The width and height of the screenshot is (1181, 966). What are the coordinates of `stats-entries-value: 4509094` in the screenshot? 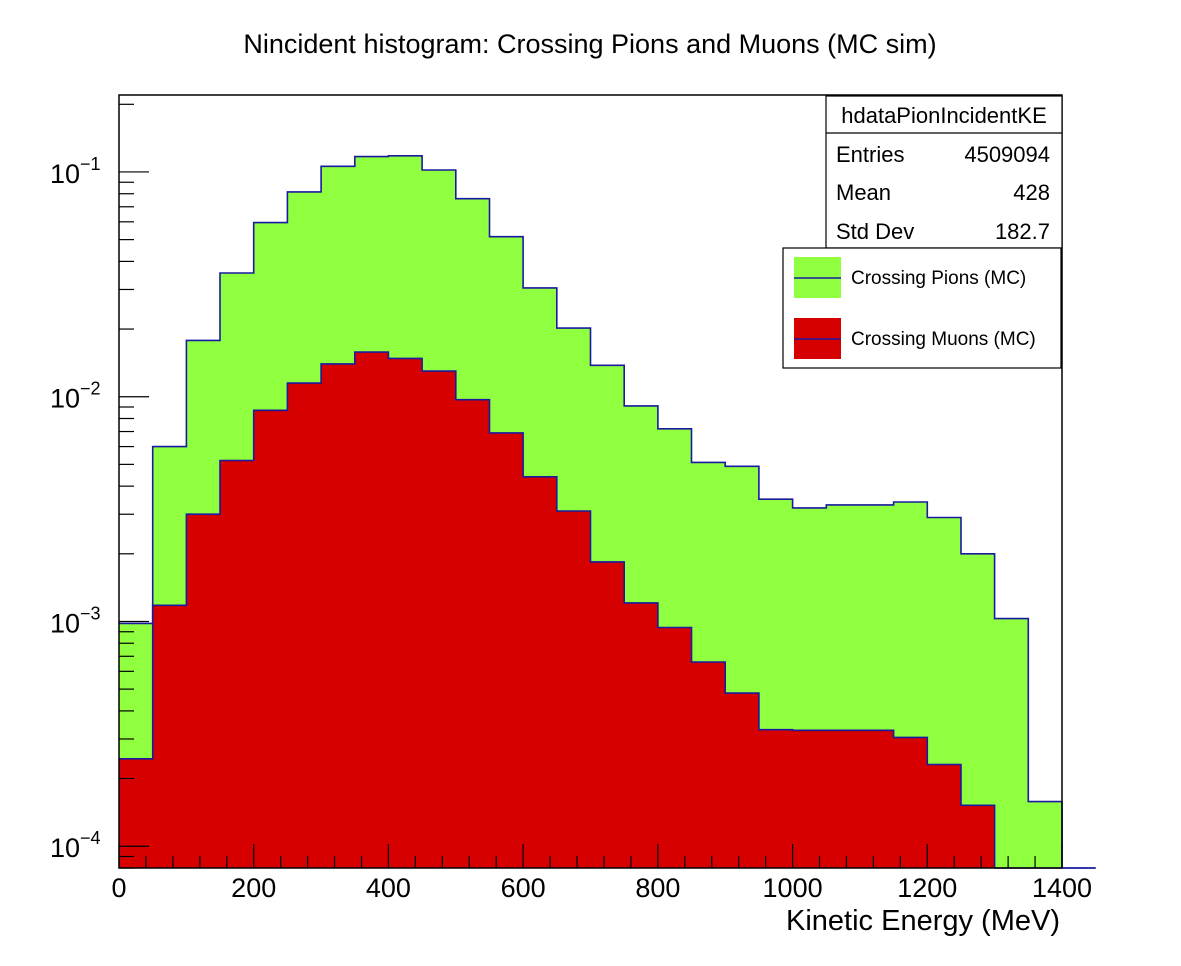 It's located at (1007, 154).